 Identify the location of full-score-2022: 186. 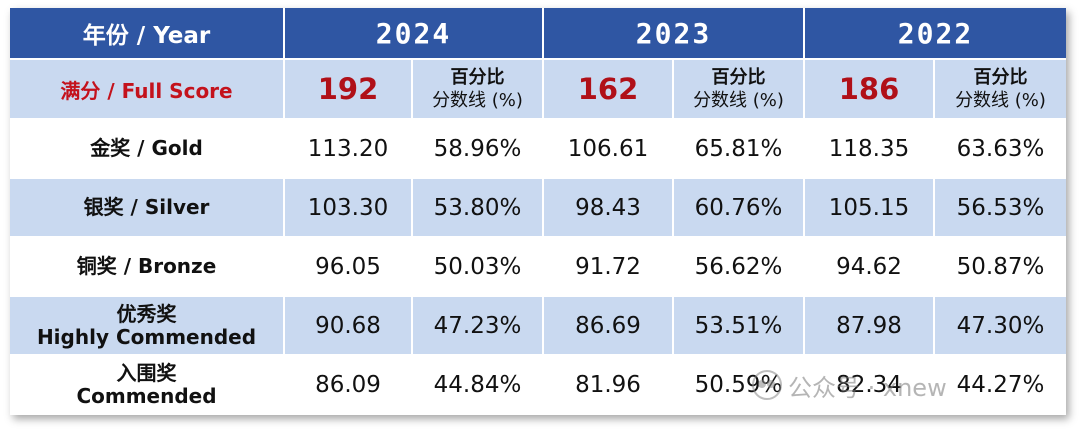
(869, 89).